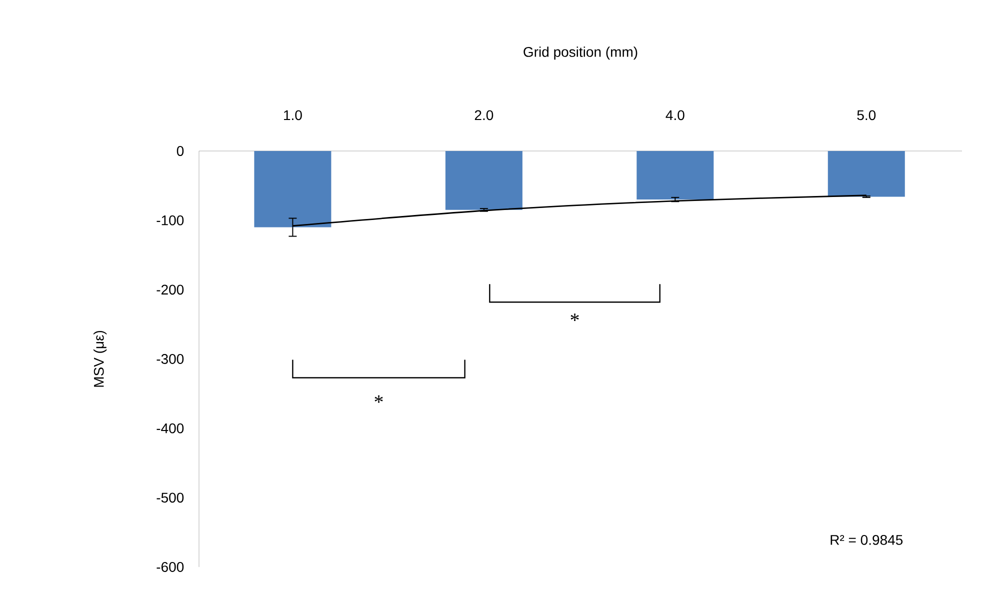  I want to click on annotation: R² = 0.9845, so click(866, 539).